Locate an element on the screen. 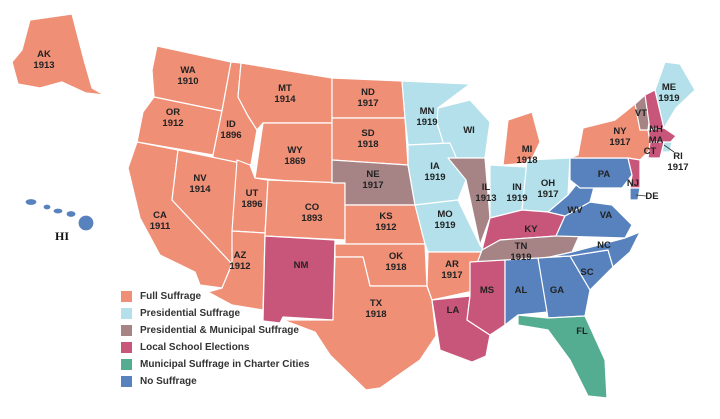 Image resolution: width=720 pixels, height=419 pixels. legend-item-charter: Municipal Suffrage in Charter Cities is located at coordinates (221, 364).